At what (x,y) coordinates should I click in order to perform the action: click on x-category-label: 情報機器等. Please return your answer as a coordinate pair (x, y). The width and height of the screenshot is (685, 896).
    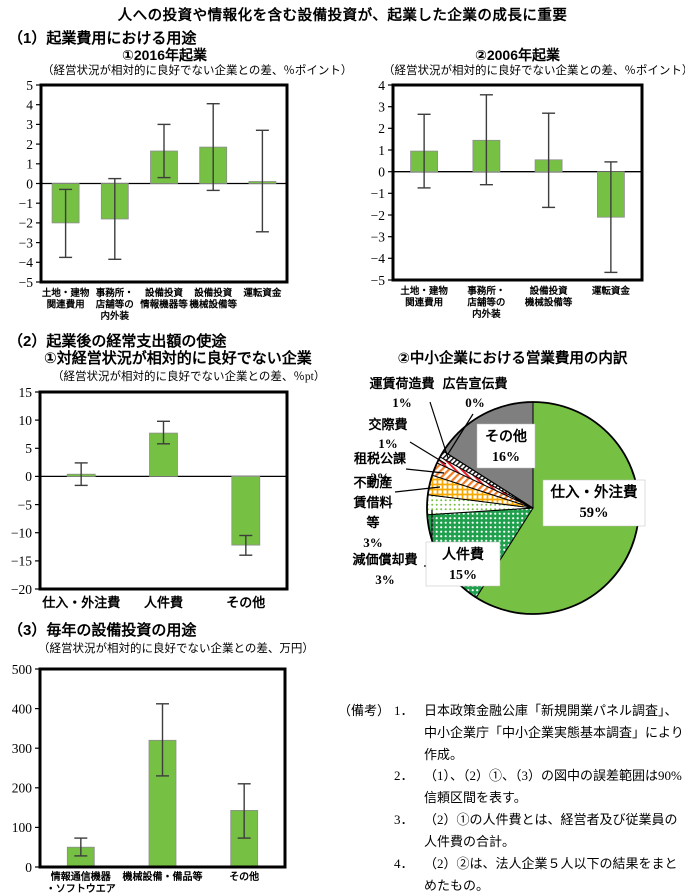
    Looking at the image, I should click on (163, 305).